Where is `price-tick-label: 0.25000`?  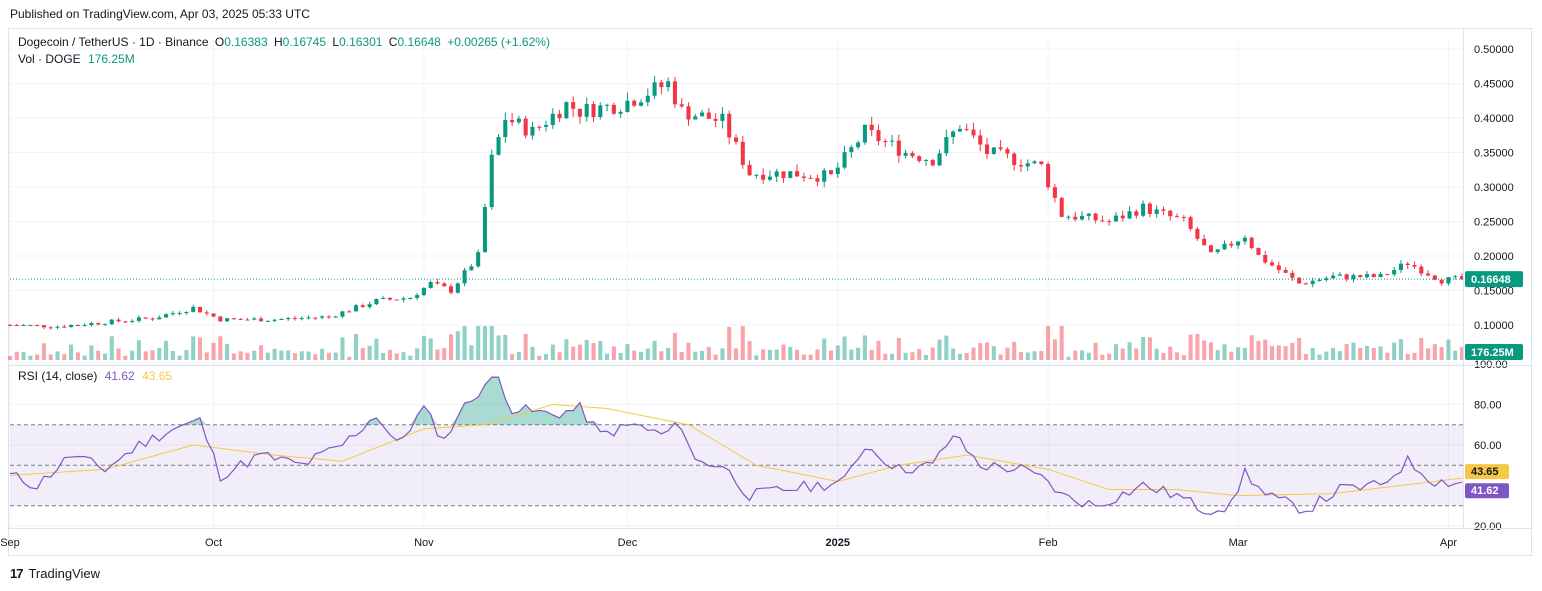 price-tick-label: 0.25000 is located at coordinates (1494, 223).